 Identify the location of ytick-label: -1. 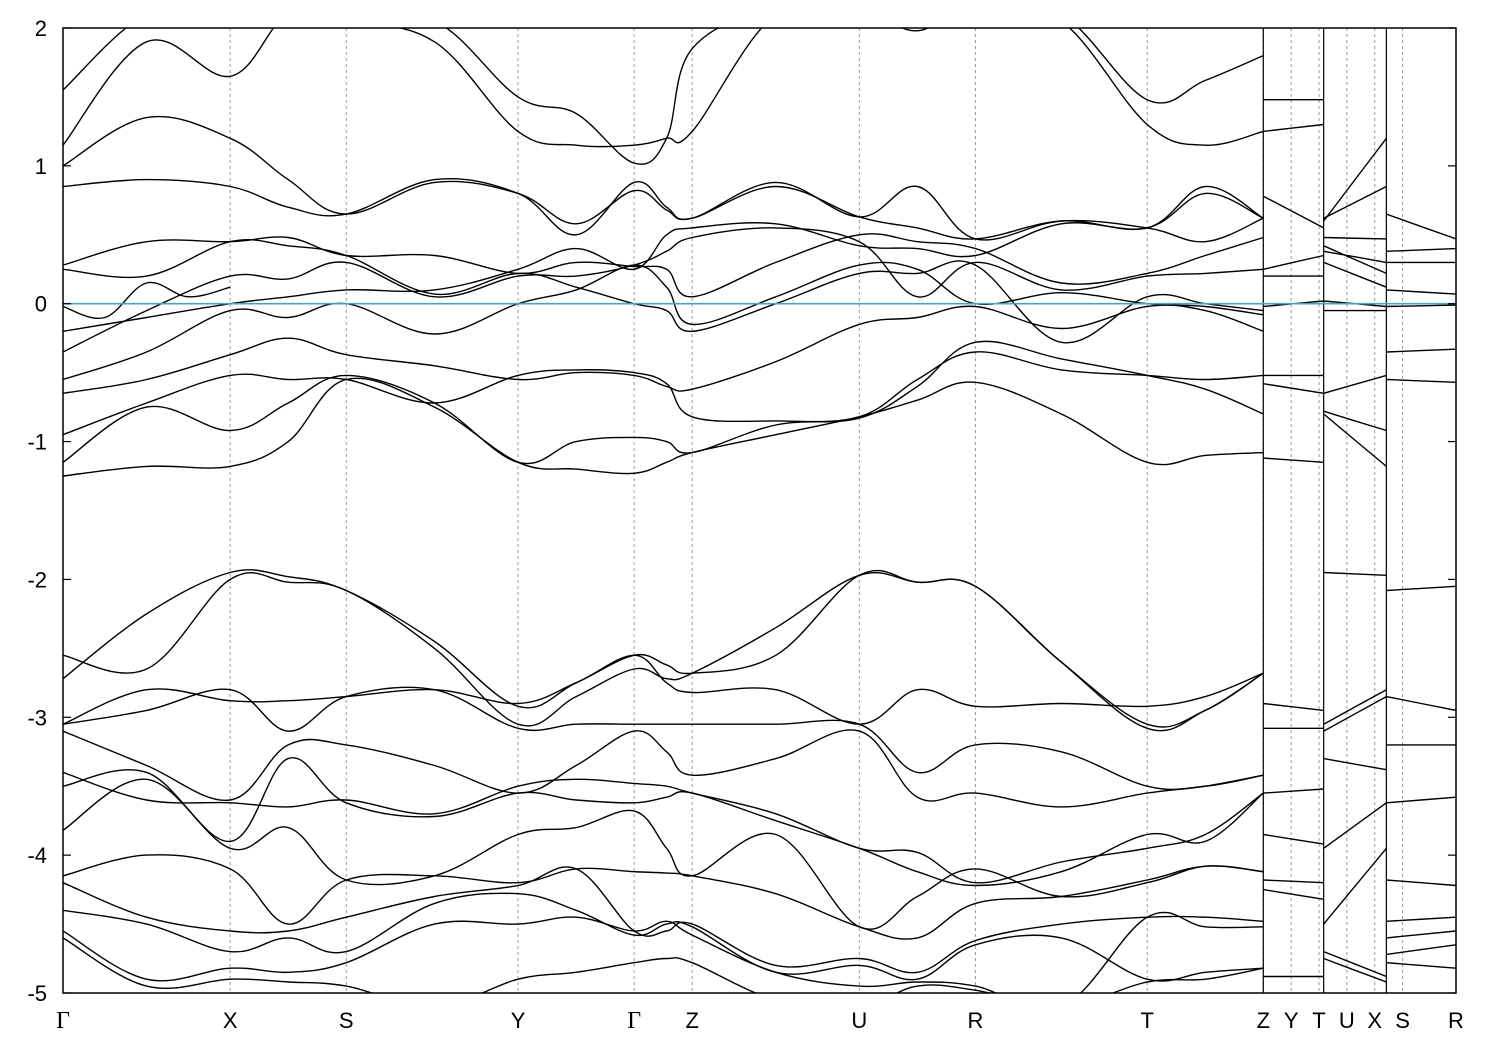
(37, 442).